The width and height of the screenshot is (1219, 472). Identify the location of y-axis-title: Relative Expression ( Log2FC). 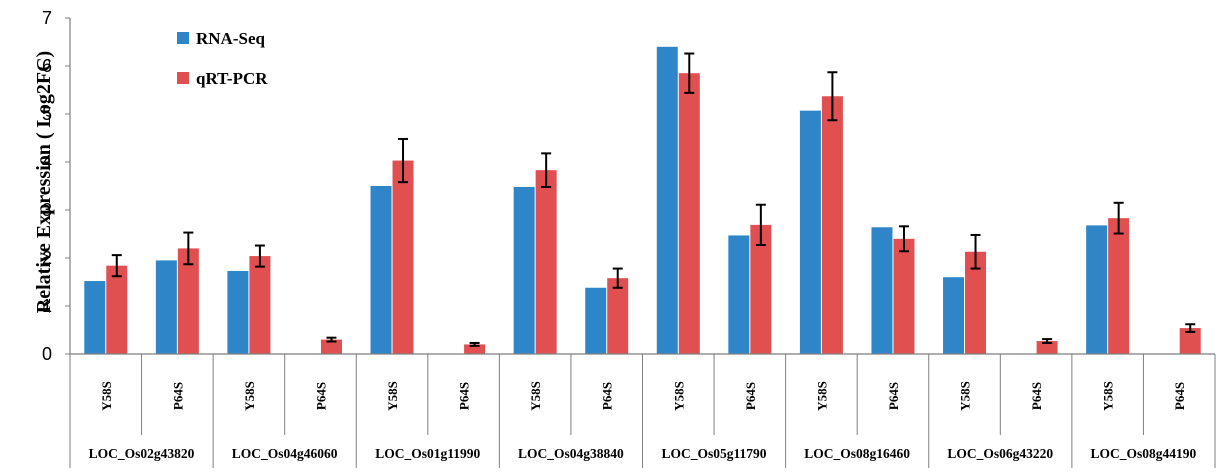
(44, 182).